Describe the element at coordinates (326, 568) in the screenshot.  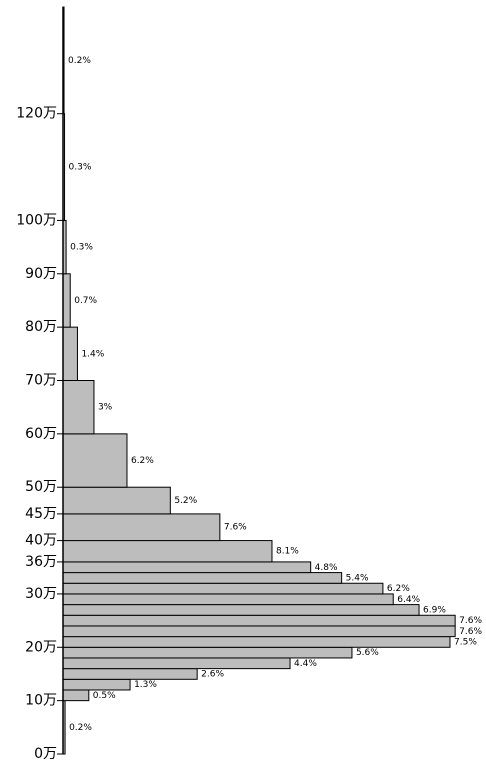
I see `value-label: 4.8%` at that location.